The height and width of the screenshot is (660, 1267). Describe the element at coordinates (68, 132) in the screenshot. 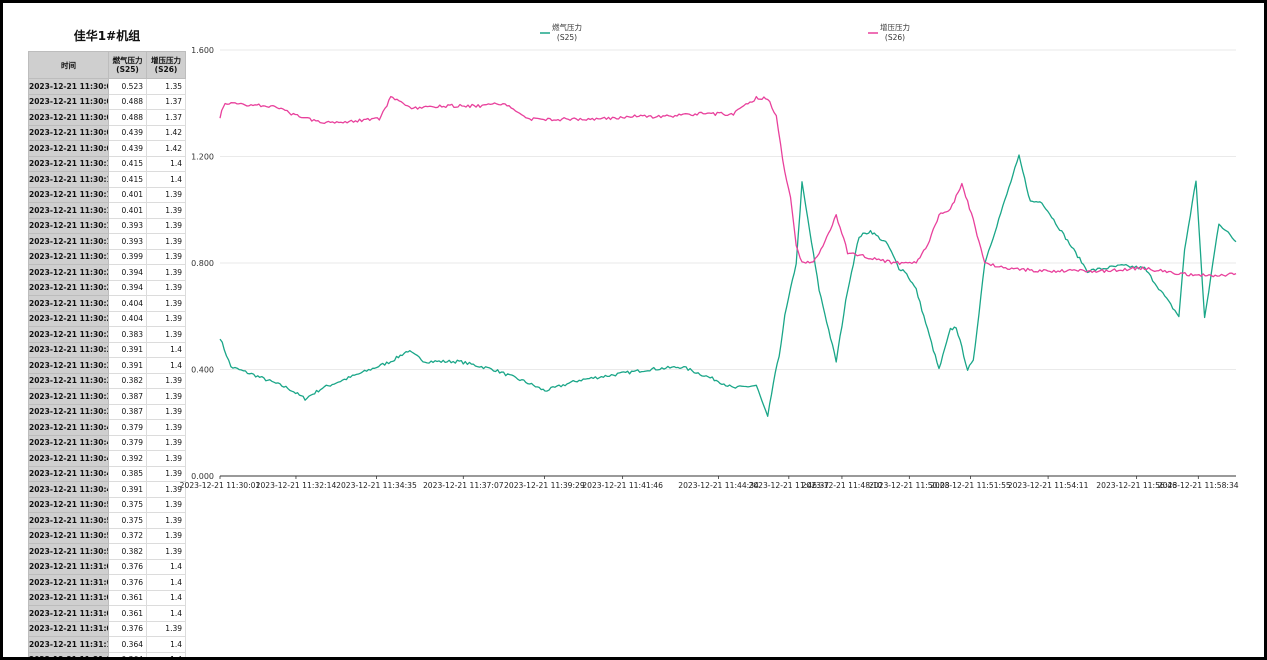

I see `cell-time: 2023-12-21 11:30:07` at that location.